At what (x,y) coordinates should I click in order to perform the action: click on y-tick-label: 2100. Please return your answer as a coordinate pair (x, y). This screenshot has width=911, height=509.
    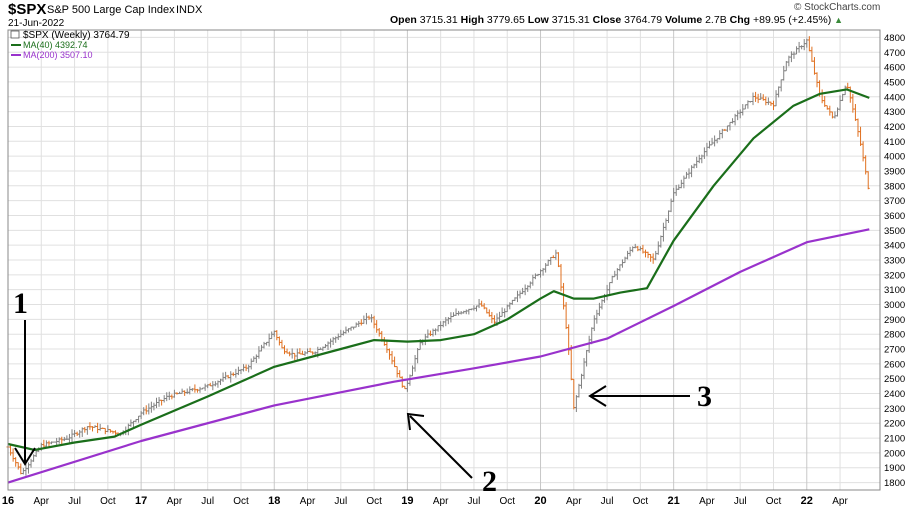
    Looking at the image, I should click on (894, 439).